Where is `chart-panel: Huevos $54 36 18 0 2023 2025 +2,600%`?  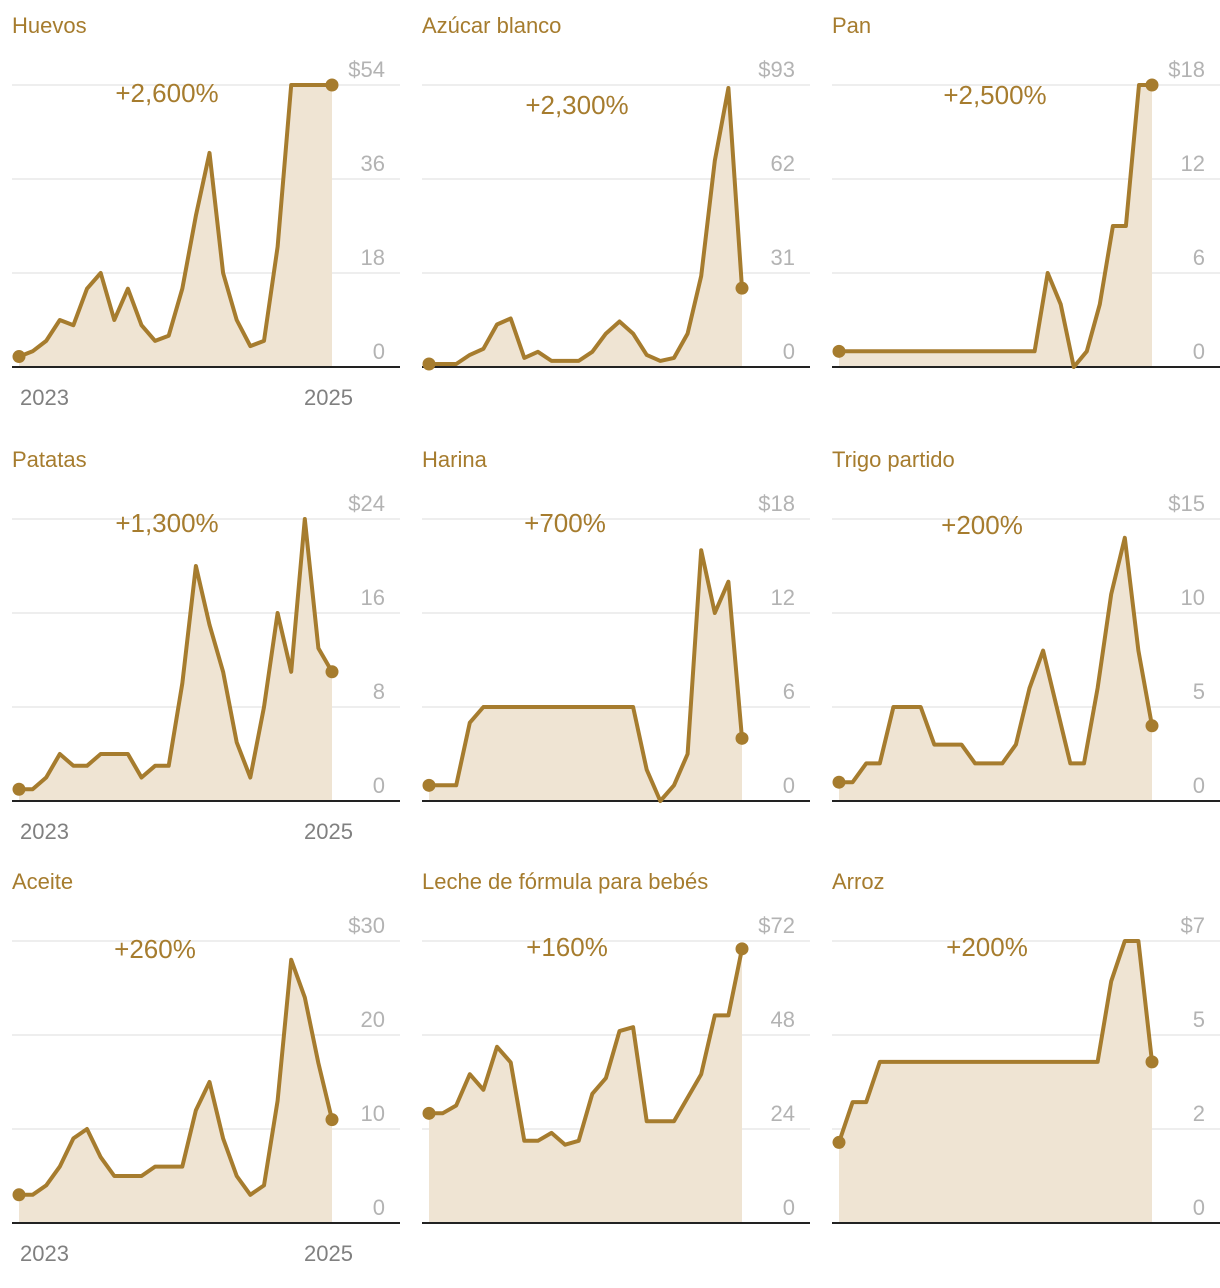
chart-panel: Huevos $54 36 18 0 2023 2025 +2,600% is located at coordinates (212, 222).